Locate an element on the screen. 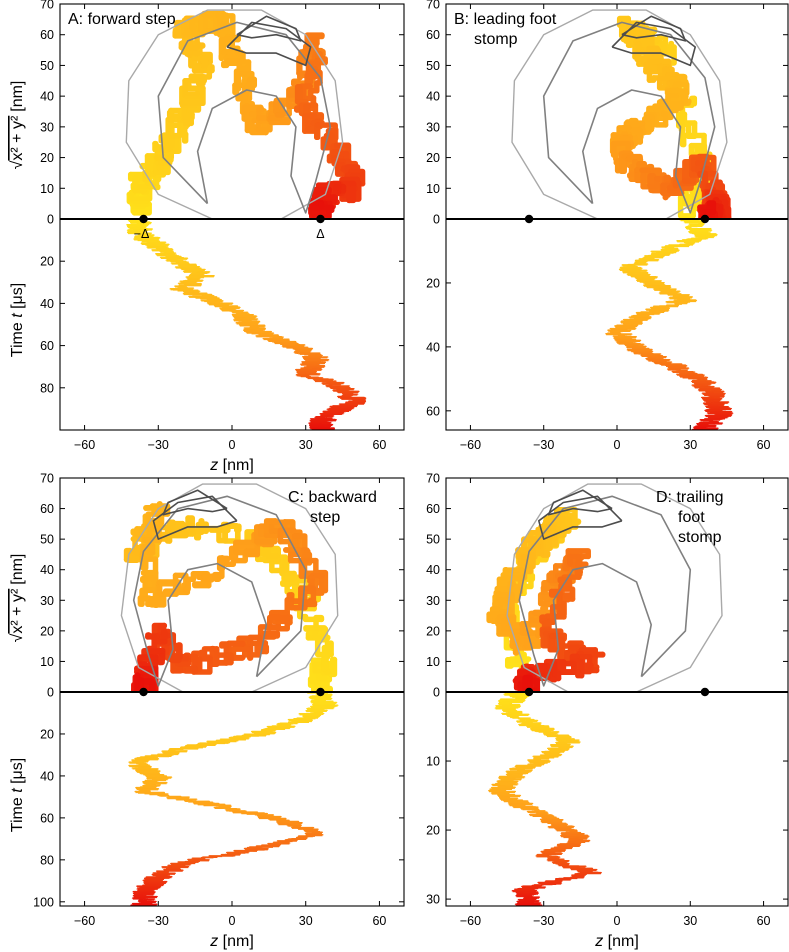 This screenshot has width=789, height=952. z-tick-label: −30 is located at coordinates (158, 921).